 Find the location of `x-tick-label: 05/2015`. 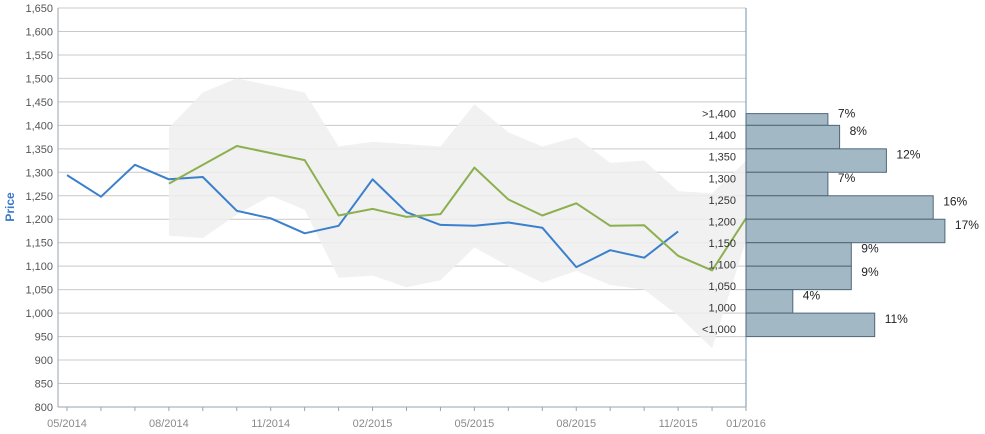

x-tick-label: 05/2015 is located at coordinates (475, 424).